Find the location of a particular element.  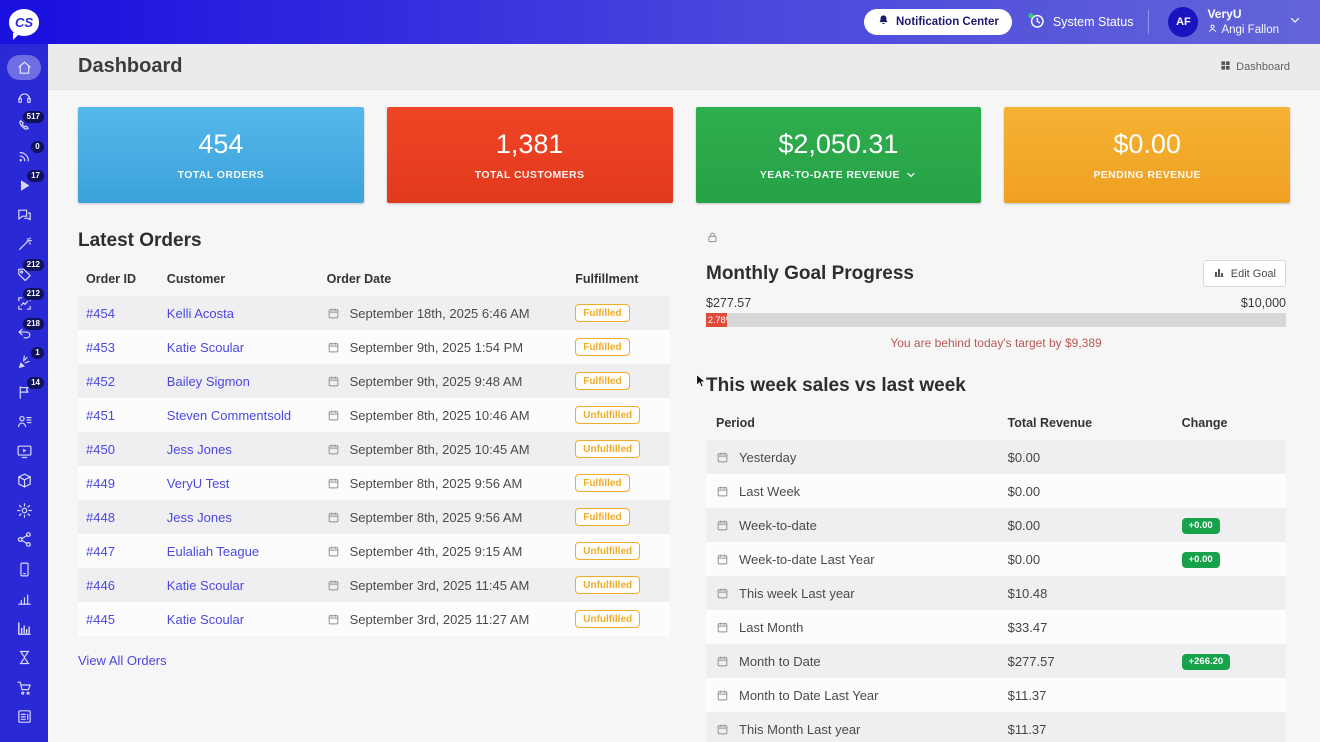

edit-goal-button: Edit Goal is located at coordinates (1244, 273).